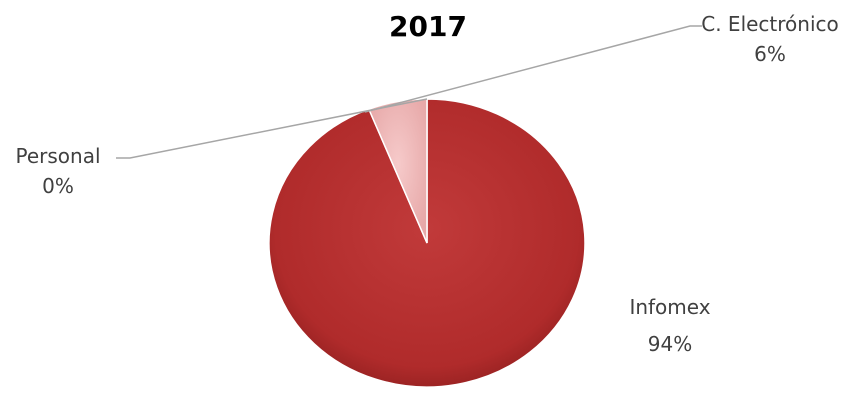 This screenshot has width=865, height=393. What do you see at coordinates (58, 186) in the screenshot?
I see `slice-value-personal: 0%` at bounding box center [58, 186].